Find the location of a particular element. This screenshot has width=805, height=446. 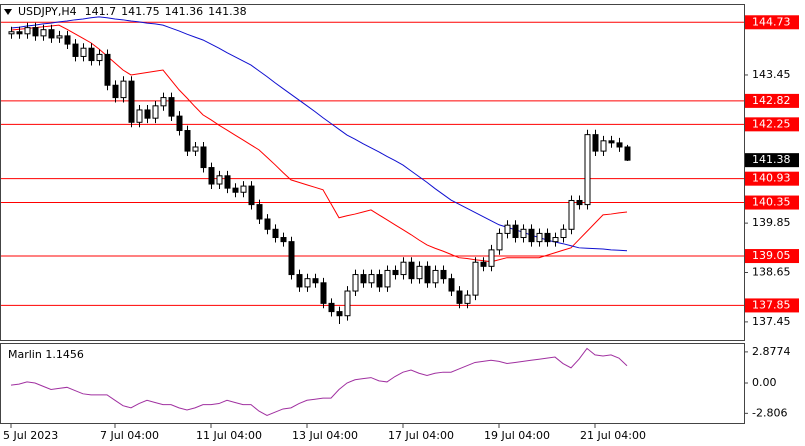

level-label: 137.85 is located at coordinates (771, 304).